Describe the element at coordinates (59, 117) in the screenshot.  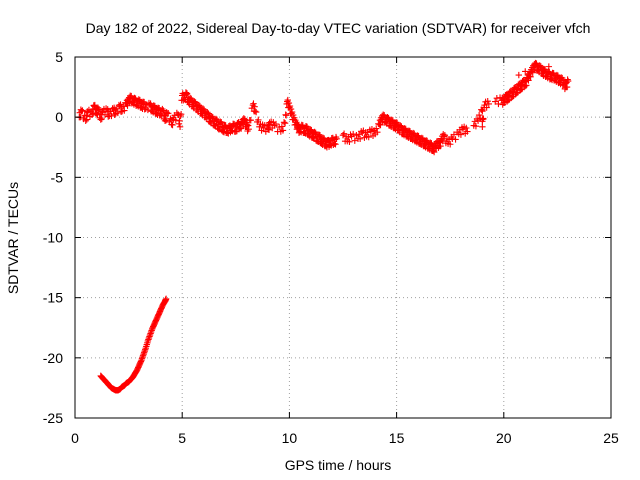
I see `y-tick-label: 0` at that location.